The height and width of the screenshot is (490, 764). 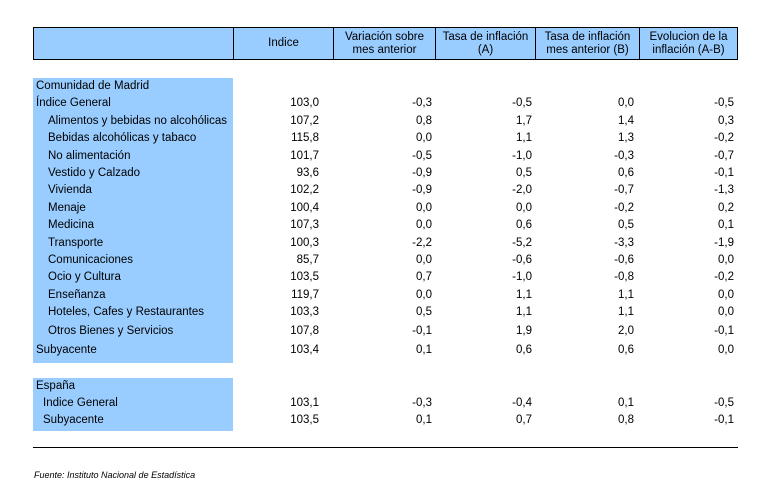 What do you see at coordinates (626, 138) in the screenshot?
I see `cell-tasa-b: 1,3` at bounding box center [626, 138].